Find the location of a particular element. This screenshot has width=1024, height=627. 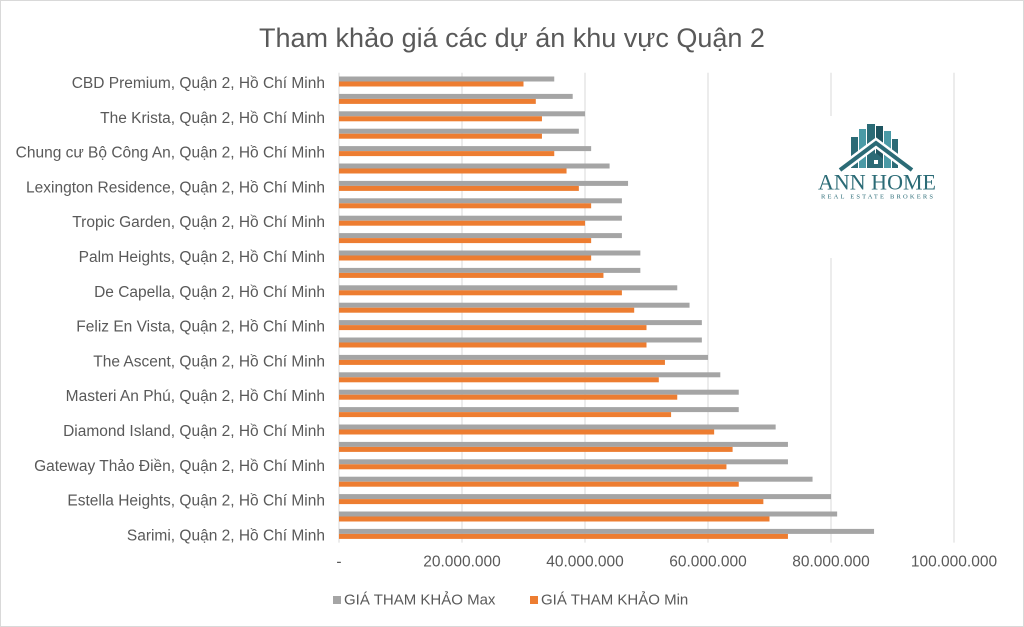

category-label-18: Masteri An Phú, Quận 2, Hồ Chí Minh is located at coordinates (195, 396).